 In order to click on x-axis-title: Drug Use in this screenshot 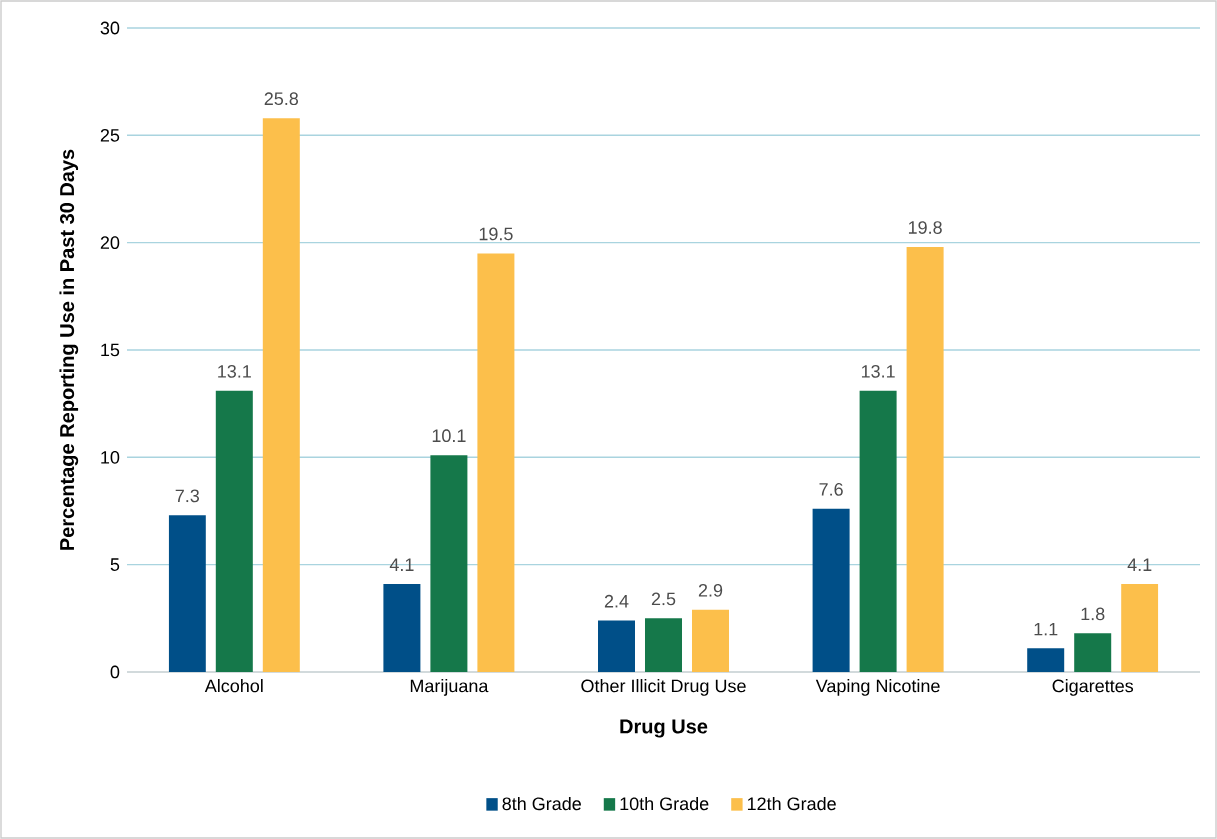, I will do `click(664, 728)`.